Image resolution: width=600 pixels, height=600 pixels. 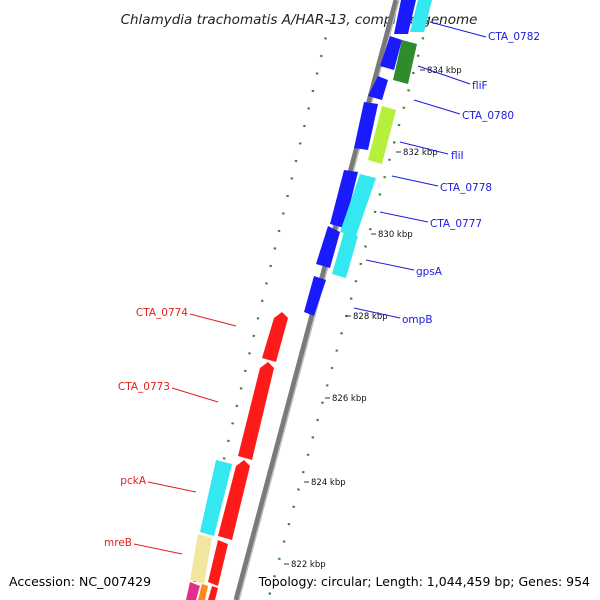 What do you see at coordinates (480, 86) in the screenshot?
I see `label-fliF: fliF` at bounding box center [480, 86].